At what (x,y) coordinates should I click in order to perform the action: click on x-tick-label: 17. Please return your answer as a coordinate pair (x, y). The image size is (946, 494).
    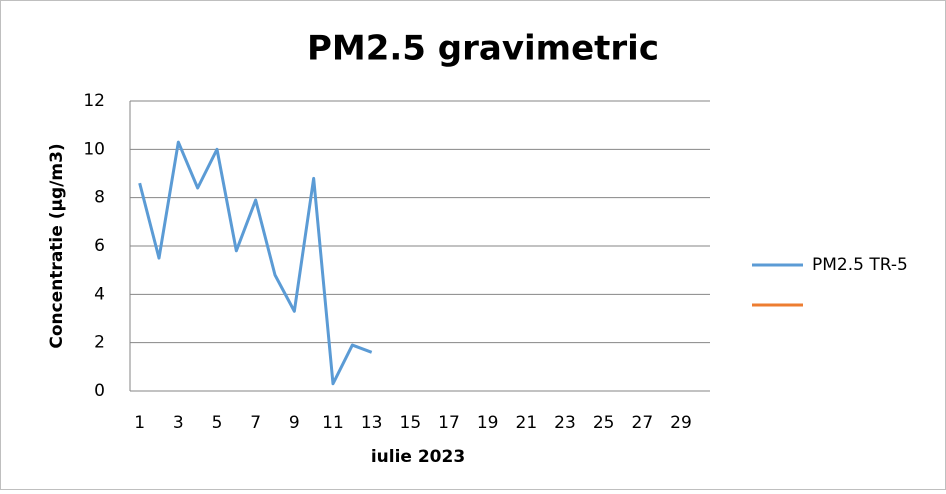
    Looking at the image, I should click on (449, 423).